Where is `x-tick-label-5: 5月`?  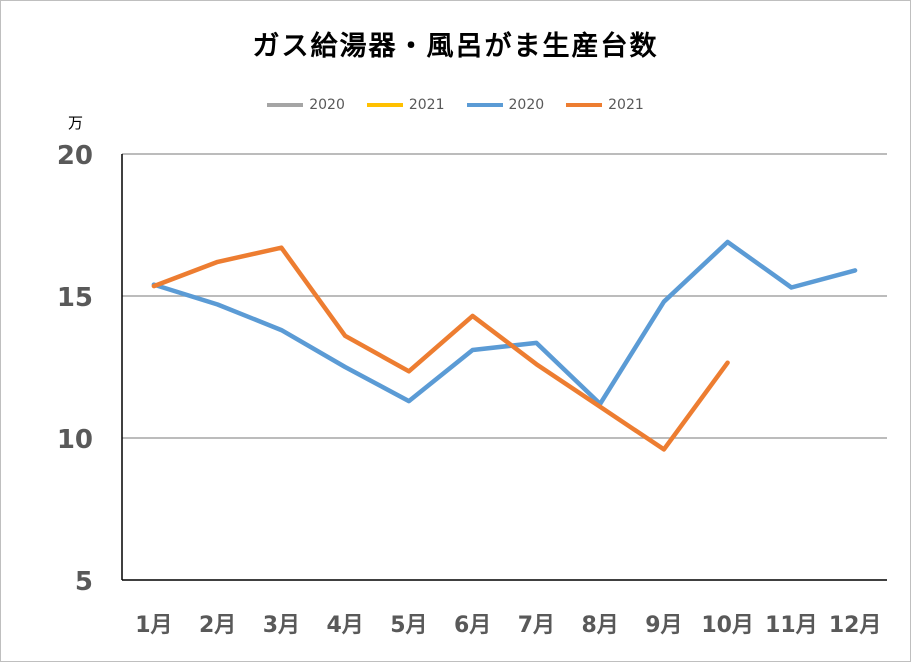 x-tick-label-5: 5月 is located at coordinates (408, 625).